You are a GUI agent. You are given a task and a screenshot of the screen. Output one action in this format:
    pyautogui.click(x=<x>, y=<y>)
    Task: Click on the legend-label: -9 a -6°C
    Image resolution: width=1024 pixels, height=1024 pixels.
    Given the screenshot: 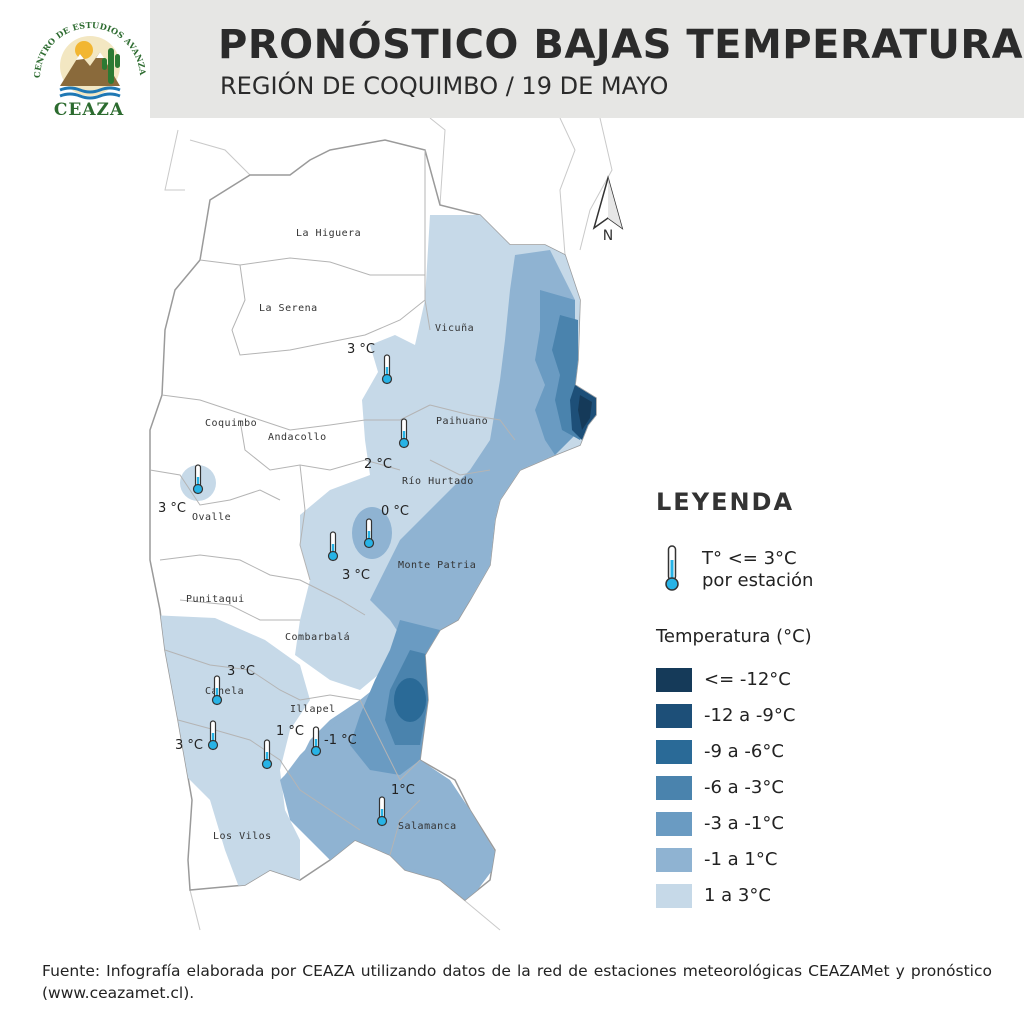 What is the action you would take?
    pyautogui.click(x=744, y=751)
    